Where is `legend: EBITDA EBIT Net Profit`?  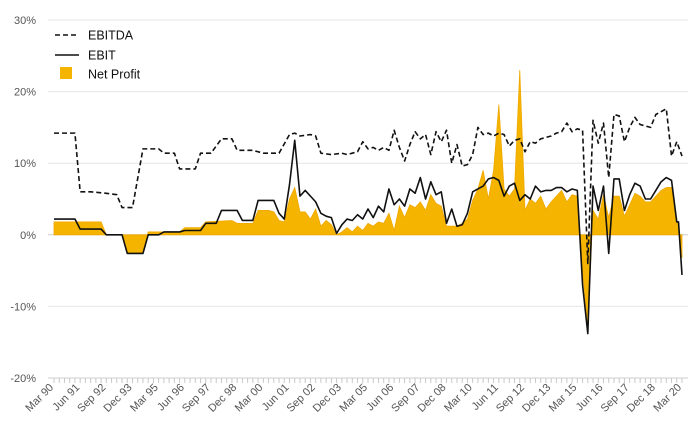 legend: EBITDA EBIT Net Profit is located at coordinates (98, 55).